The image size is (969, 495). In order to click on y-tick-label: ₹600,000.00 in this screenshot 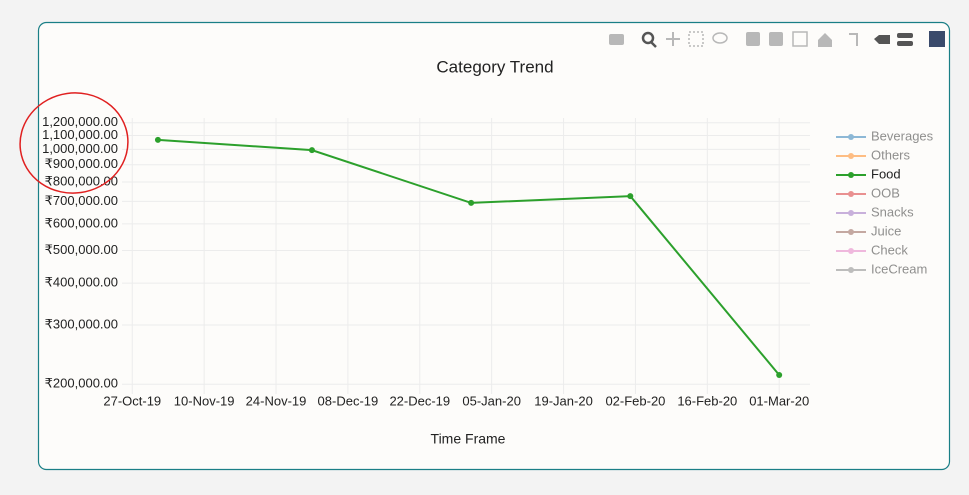, I will do `click(81, 222)`.